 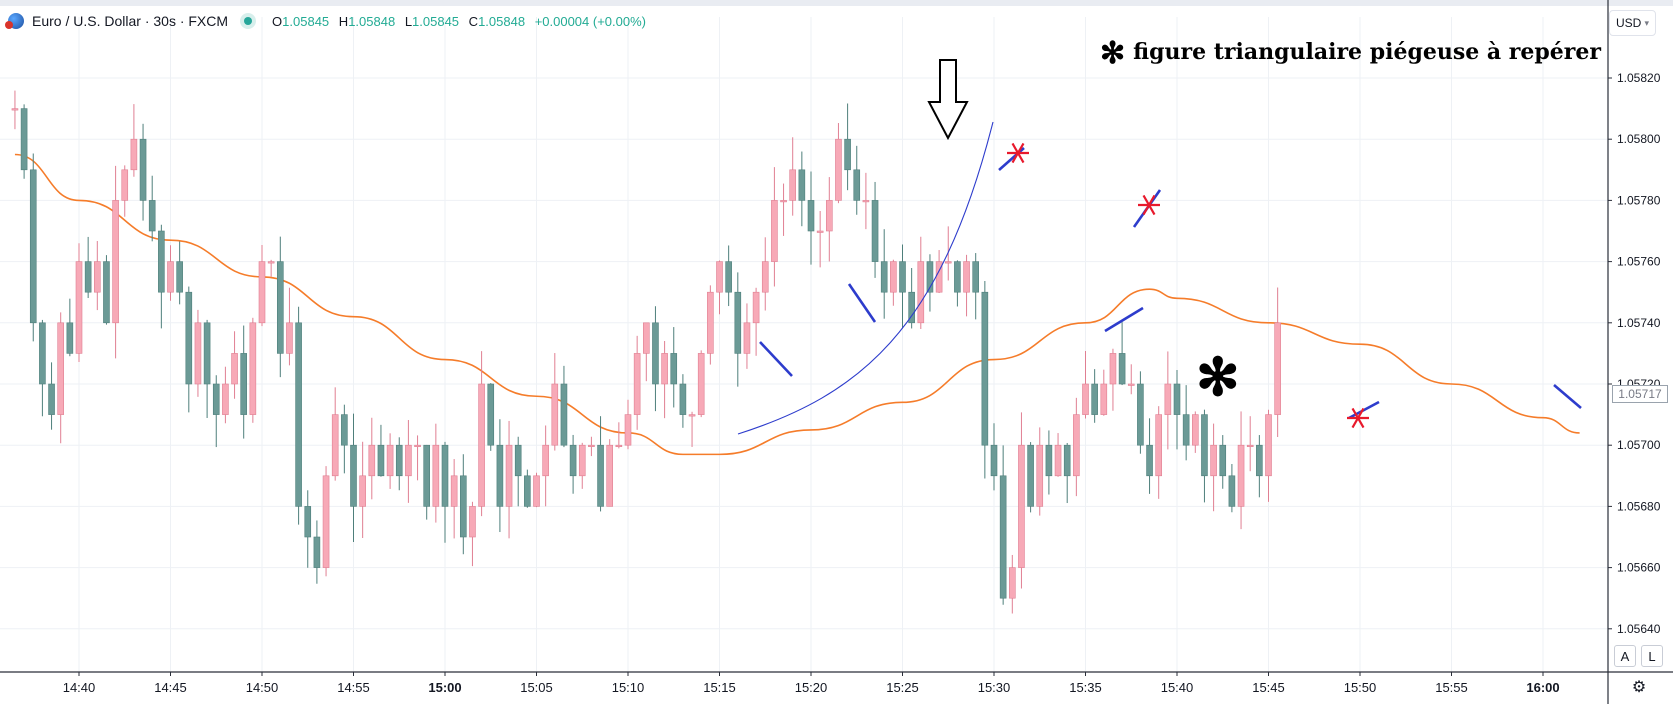 What do you see at coordinates (1632, 23) in the screenshot?
I see `currency-selector: USD ▾` at bounding box center [1632, 23].